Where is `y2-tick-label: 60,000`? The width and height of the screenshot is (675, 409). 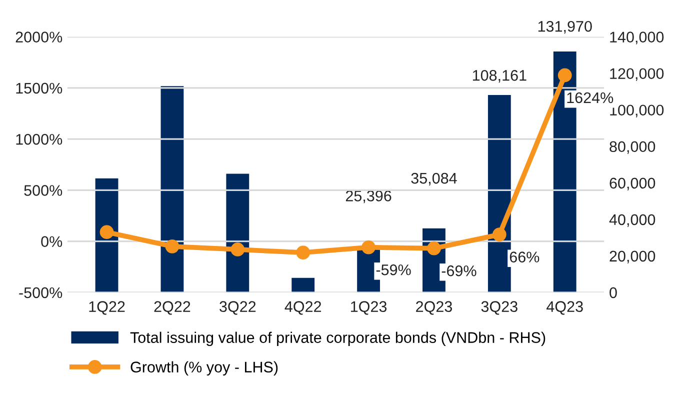 y2-tick-label: 60,000 is located at coordinates (633, 184).